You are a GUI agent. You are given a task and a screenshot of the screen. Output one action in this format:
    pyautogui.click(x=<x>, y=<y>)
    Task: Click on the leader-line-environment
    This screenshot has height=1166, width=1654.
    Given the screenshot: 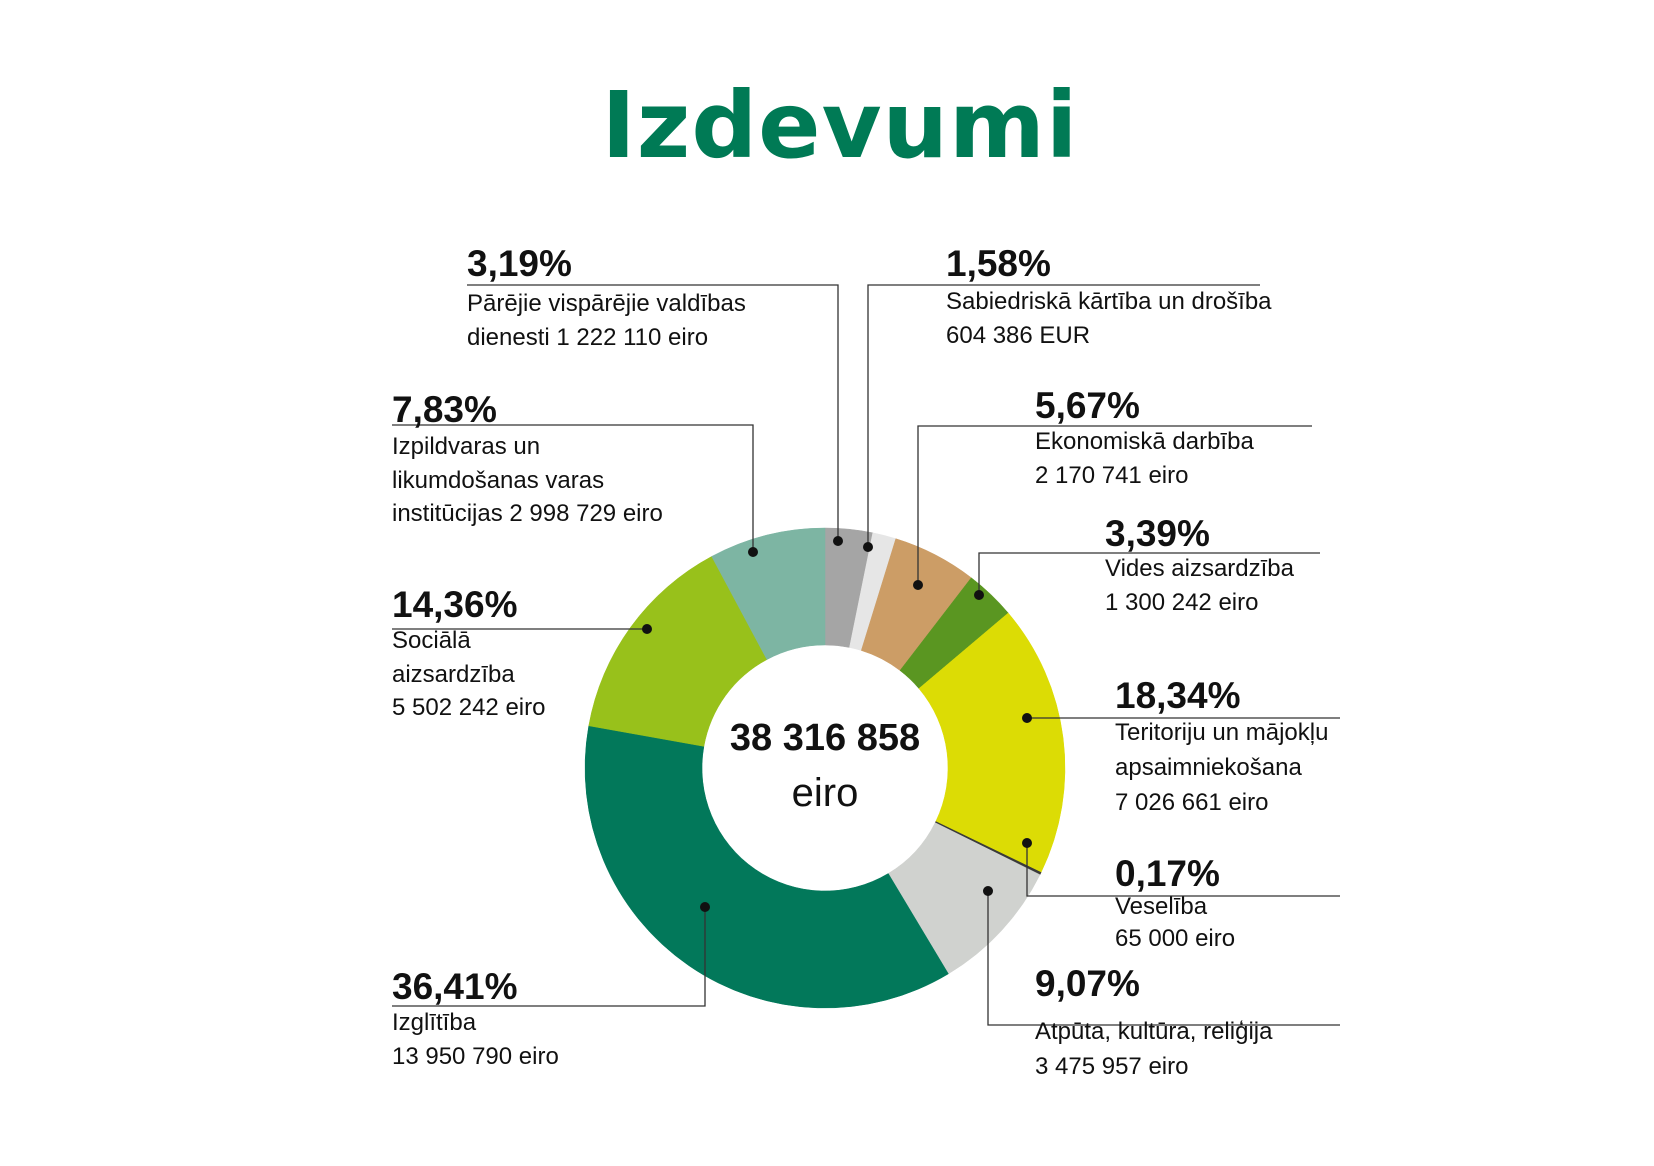 What is the action you would take?
    pyautogui.click(x=1149, y=573)
    